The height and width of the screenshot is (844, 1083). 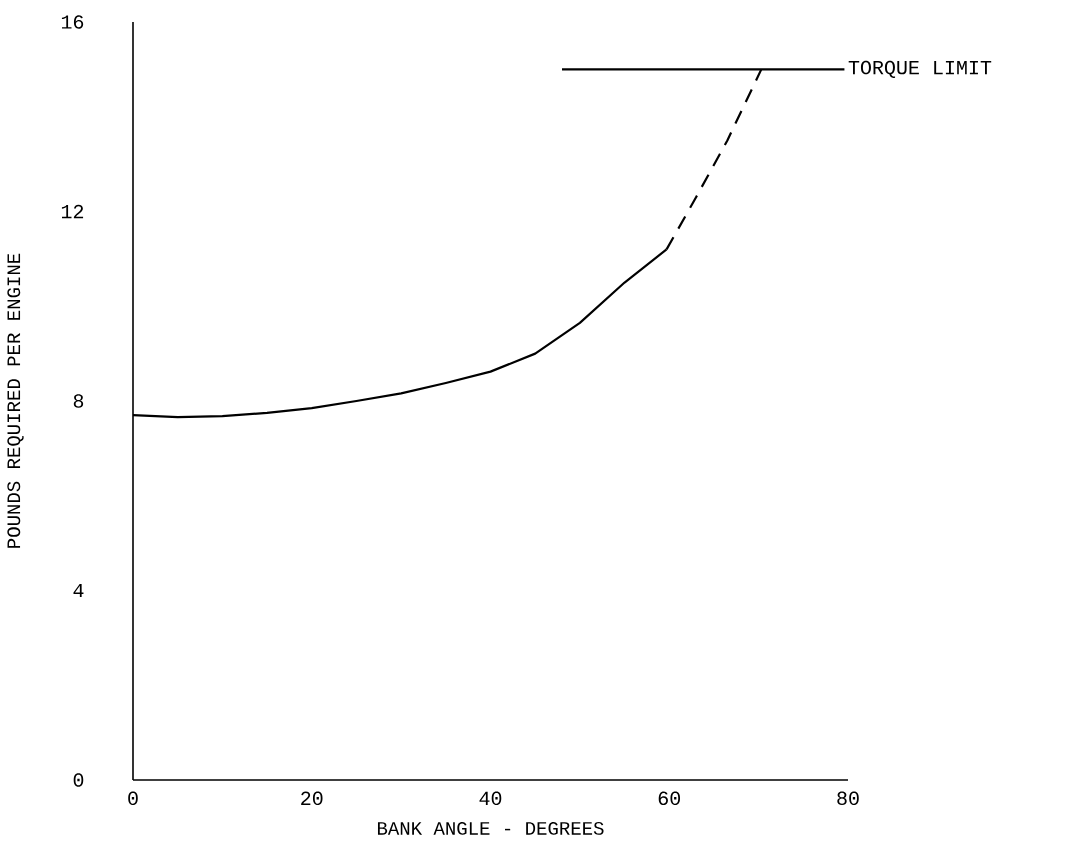 What do you see at coordinates (920, 69) in the screenshot?
I see `series-label: TORQUE LIMIT` at bounding box center [920, 69].